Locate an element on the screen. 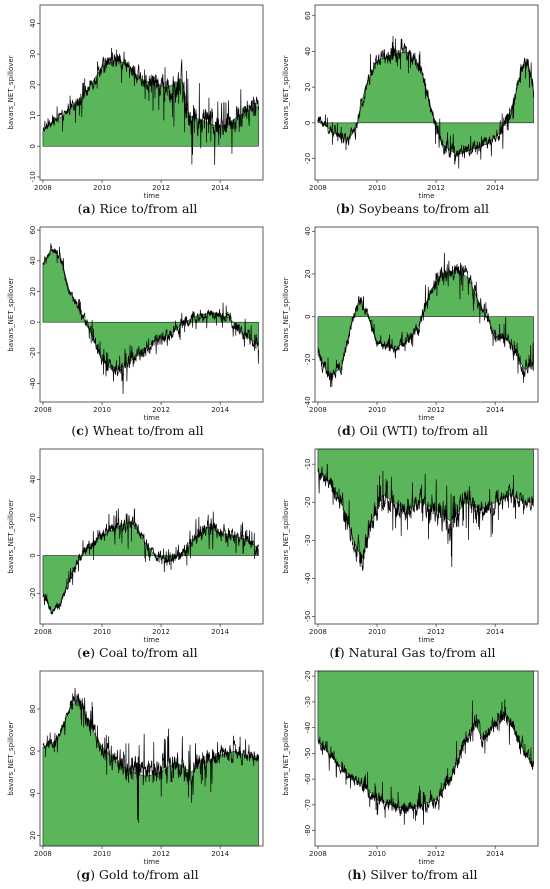  y-tick-label: -70 is located at coordinates (308, 804).